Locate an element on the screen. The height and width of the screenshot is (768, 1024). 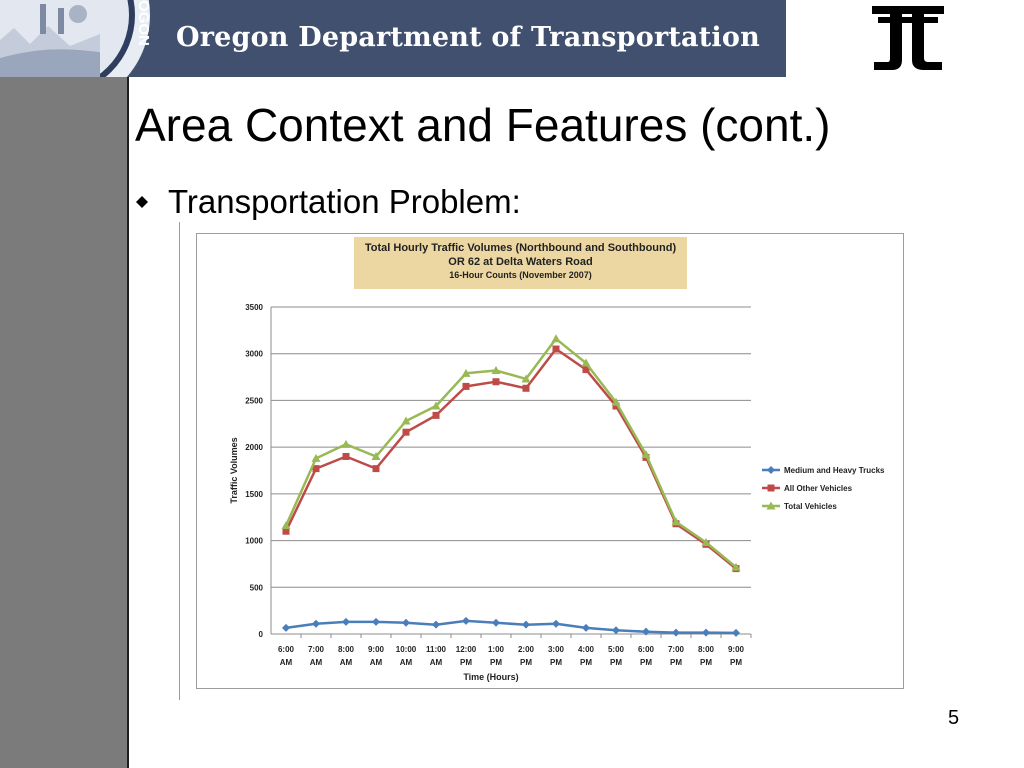
y-axis-label: Traffic Volumes is located at coordinates (234, 470).